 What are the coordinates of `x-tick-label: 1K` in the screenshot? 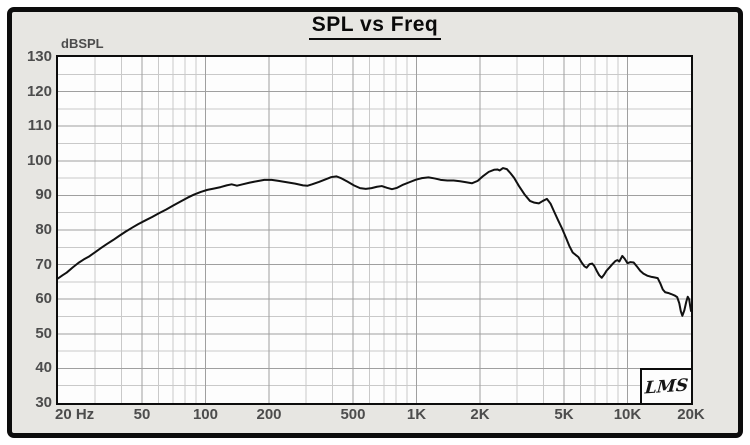 It's located at (416, 414).